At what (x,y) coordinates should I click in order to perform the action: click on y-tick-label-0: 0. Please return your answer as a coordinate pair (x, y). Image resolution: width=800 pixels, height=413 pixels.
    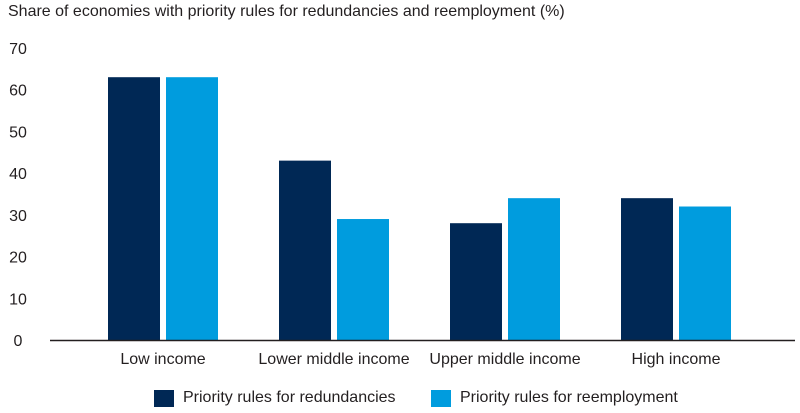
    Looking at the image, I should click on (18, 341).